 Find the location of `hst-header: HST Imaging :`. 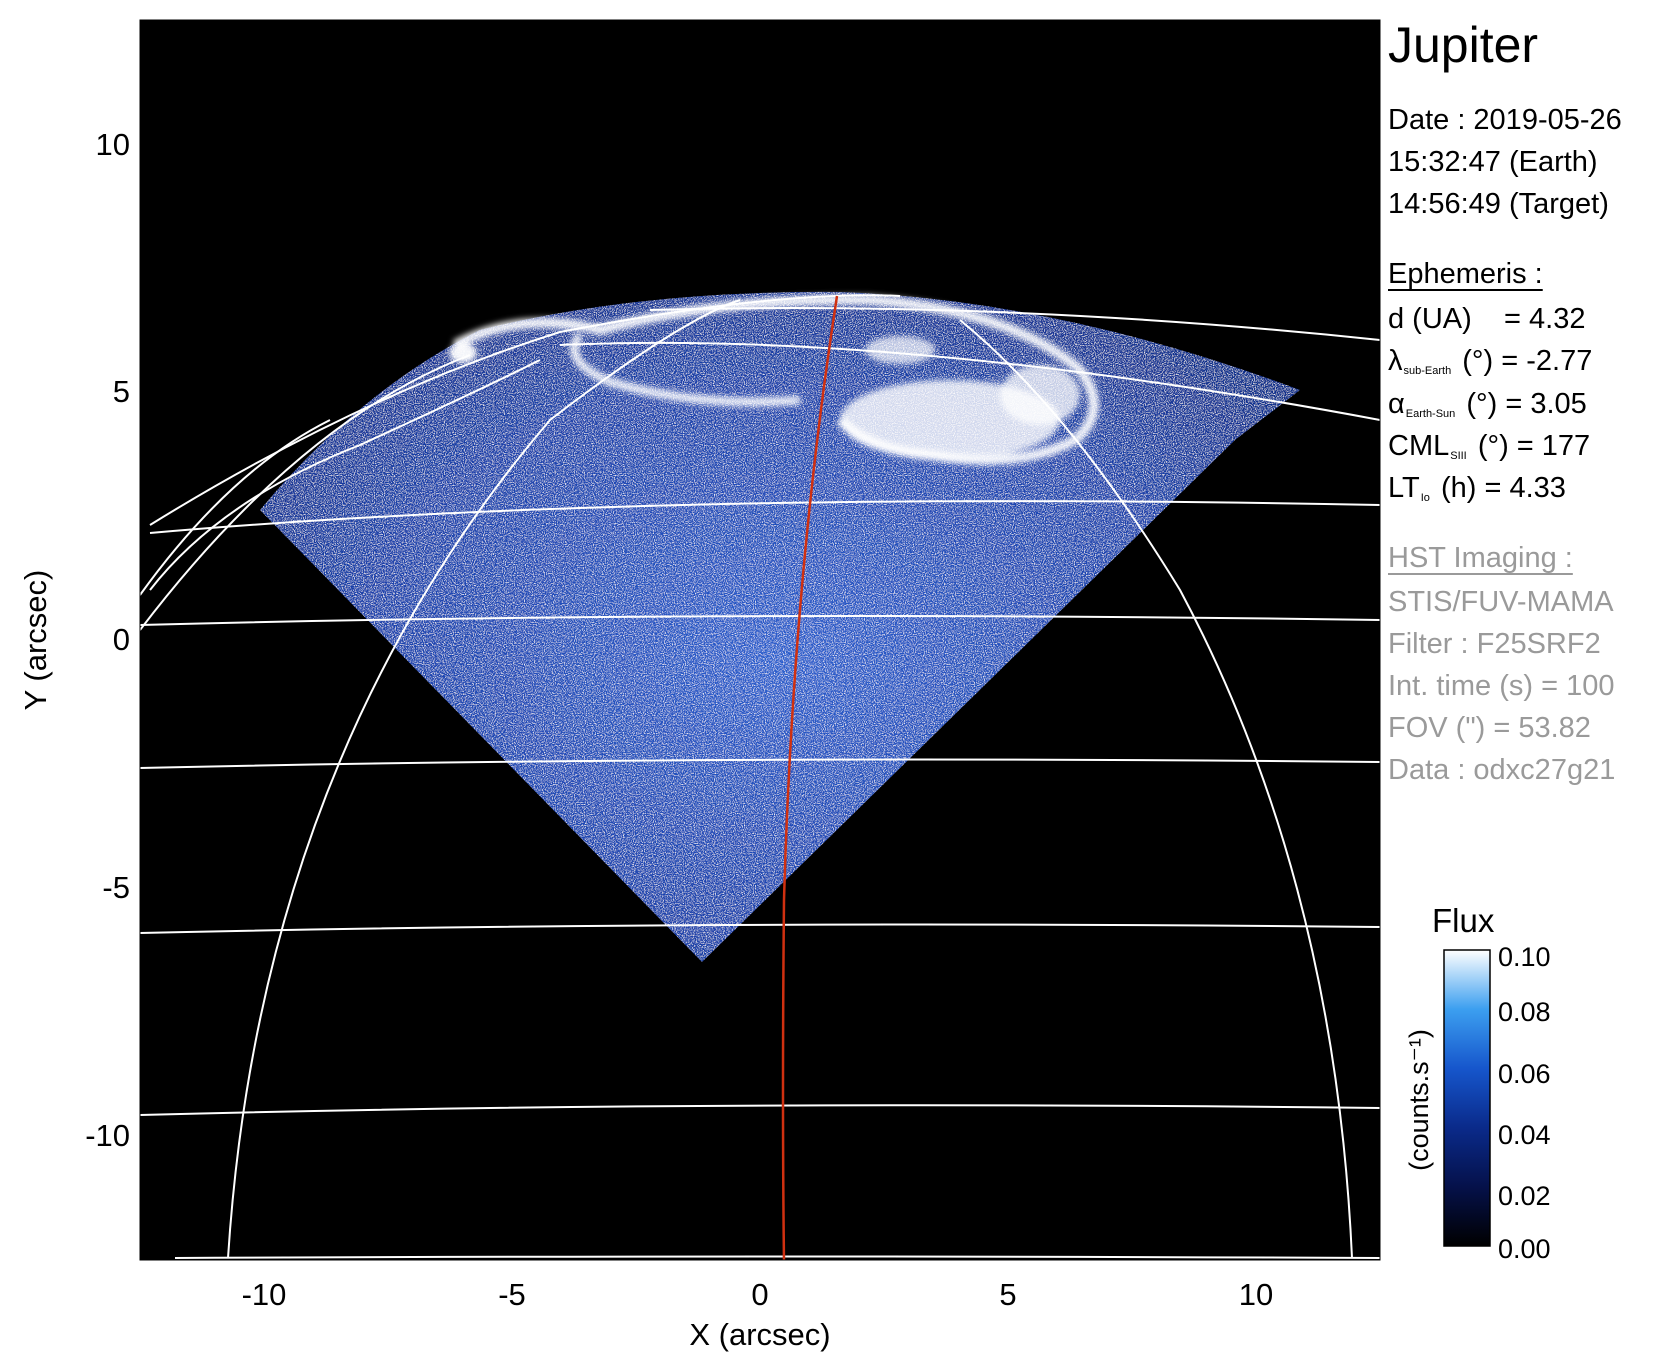

hst-header: HST Imaging : is located at coordinates (1480, 558).